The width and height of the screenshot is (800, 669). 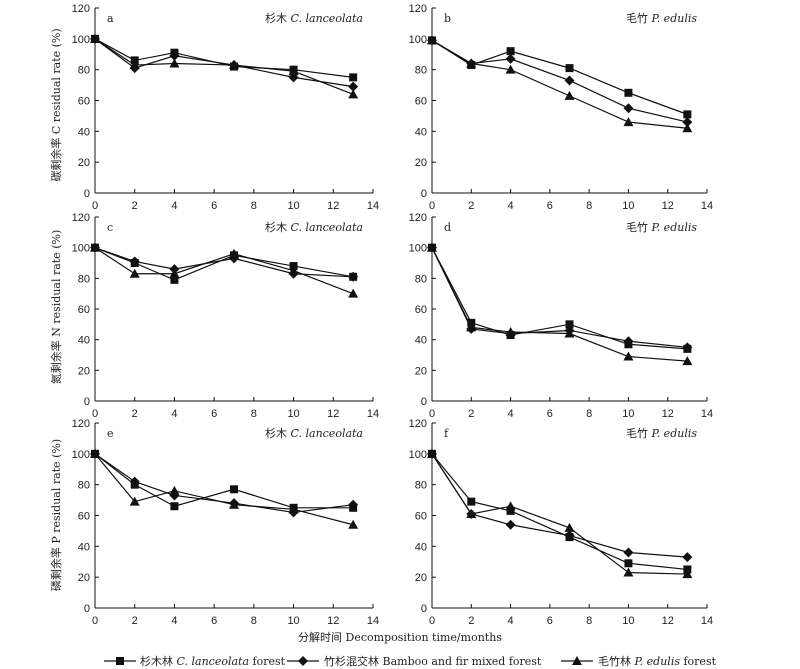 I want to click on y-tick-label: 0, so click(x=87, y=609).